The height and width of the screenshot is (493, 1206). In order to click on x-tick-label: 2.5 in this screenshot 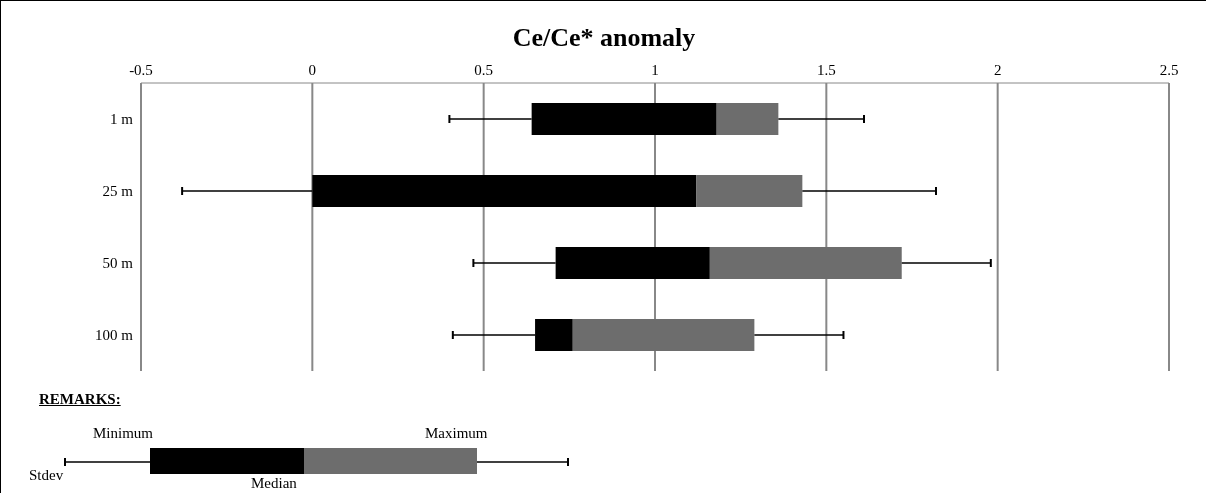, I will do `click(1169, 70)`.